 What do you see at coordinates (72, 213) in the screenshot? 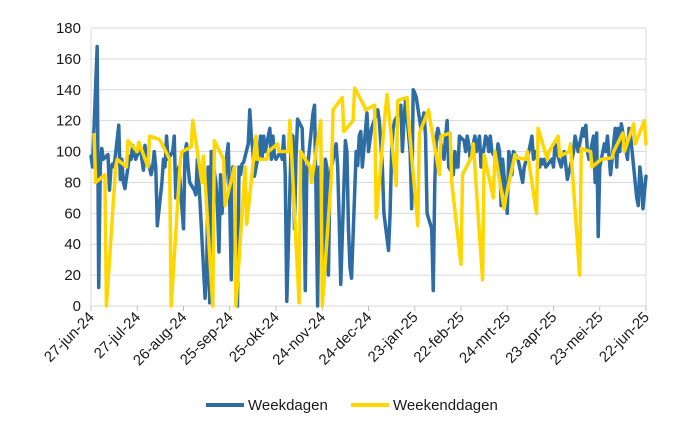
I see `y-tick-label: 60` at bounding box center [72, 213].